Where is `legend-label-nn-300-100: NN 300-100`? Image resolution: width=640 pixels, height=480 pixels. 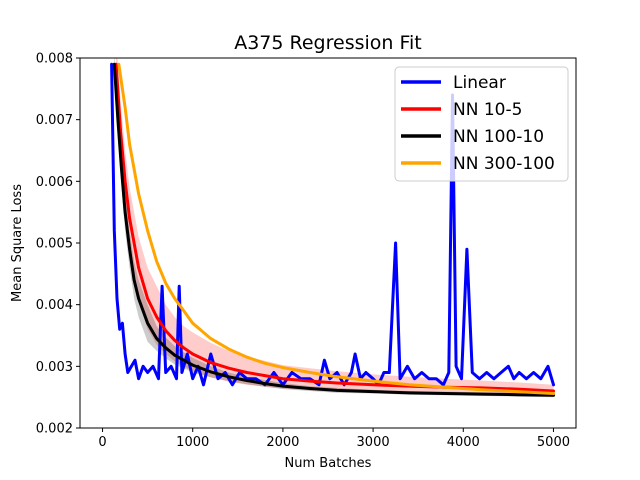 legend-label-nn-300-100: NN 300-100 is located at coordinates (504, 164).